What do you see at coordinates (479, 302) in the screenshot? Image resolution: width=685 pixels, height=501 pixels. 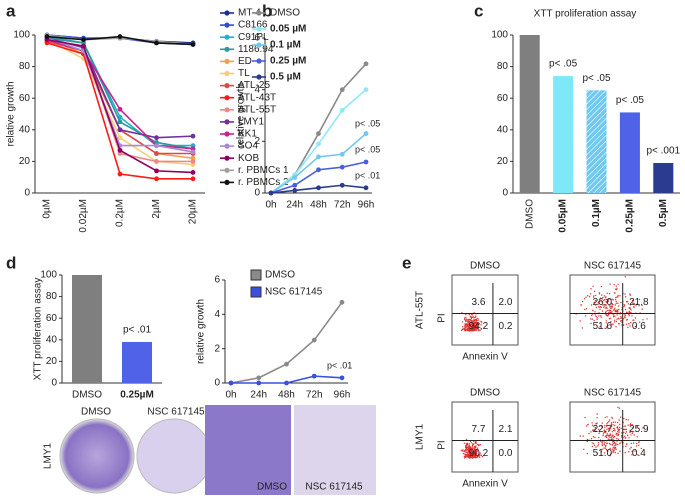 I see `quadrant-value: 3.6` at bounding box center [479, 302].